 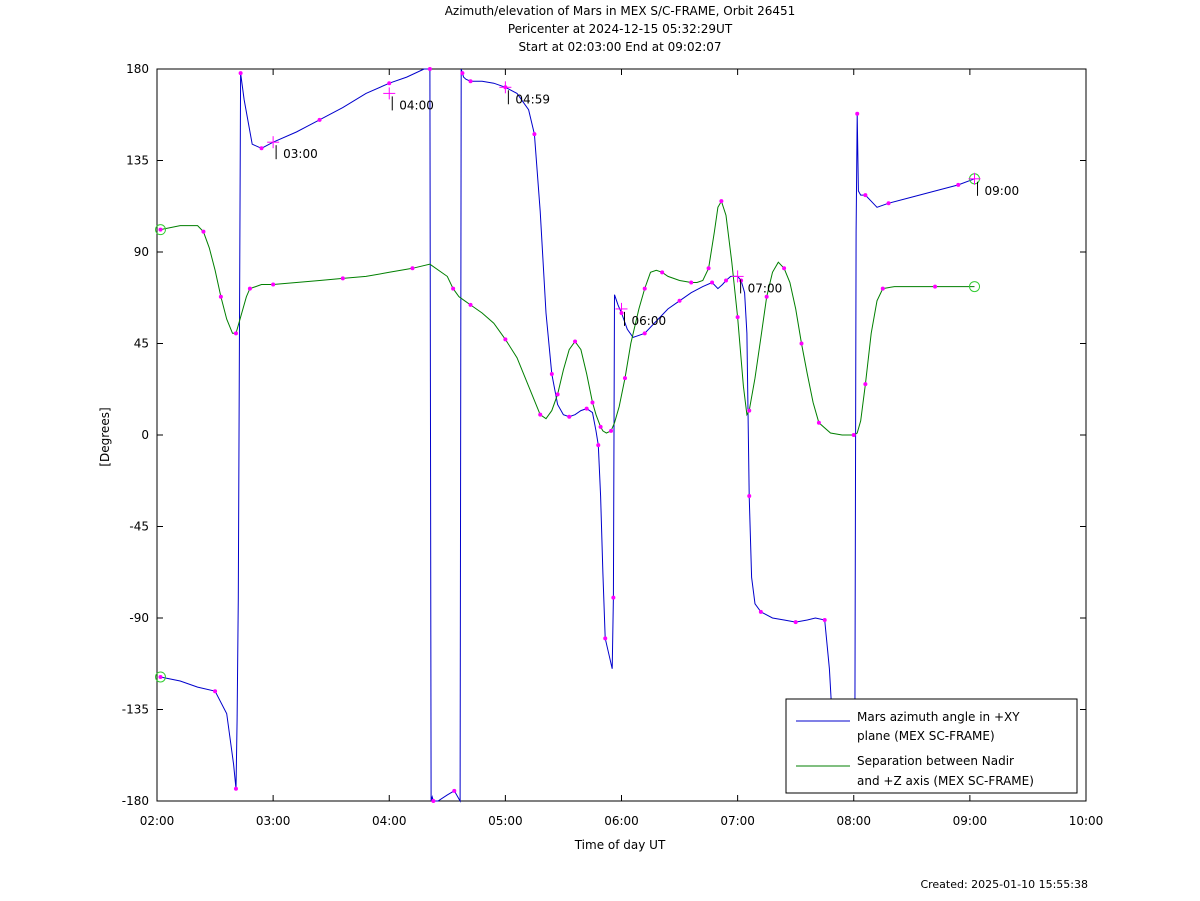 What do you see at coordinates (620, 845) in the screenshot?
I see `x-axis-label: Time of day UT` at bounding box center [620, 845].